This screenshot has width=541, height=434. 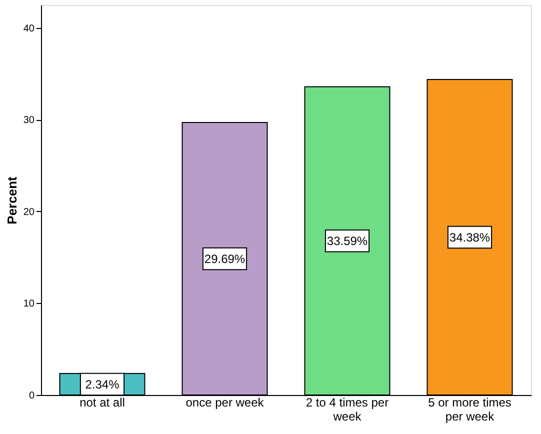 What do you see at coordinates (31, 396) in the screenshot?
I see `y-tick-label: 0` at bounding box center [31, 396].